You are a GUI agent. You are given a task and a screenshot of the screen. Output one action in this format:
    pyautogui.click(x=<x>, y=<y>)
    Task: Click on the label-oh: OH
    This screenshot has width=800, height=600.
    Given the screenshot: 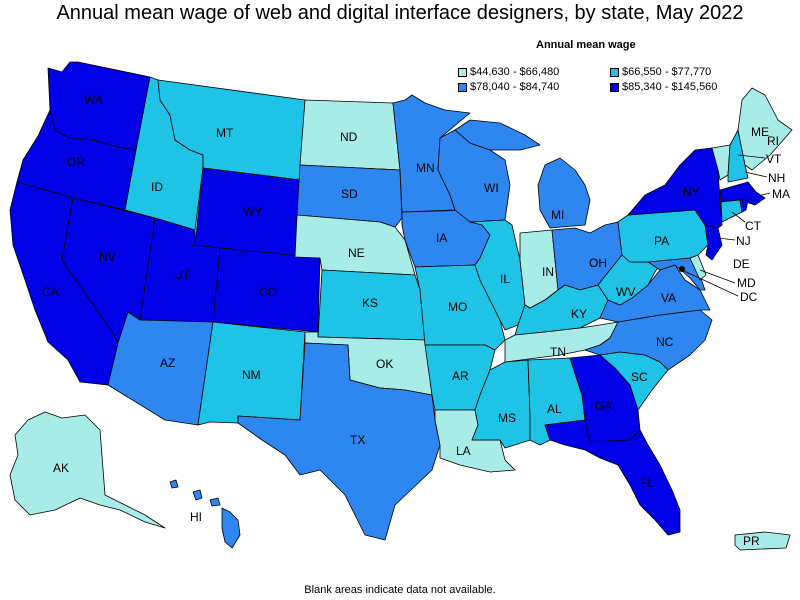 What is the action you would take?
    pyautogui.click(x=598, y=263)
    